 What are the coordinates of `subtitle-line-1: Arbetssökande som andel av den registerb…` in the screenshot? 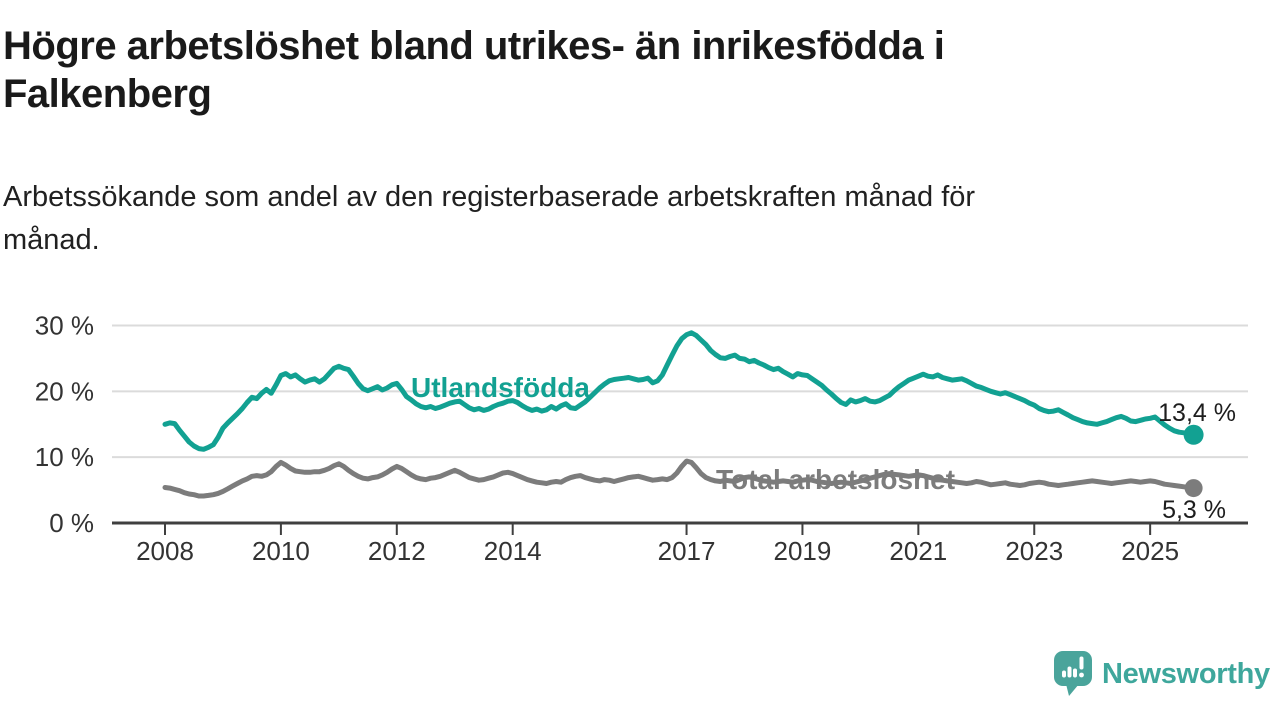 It's located at (489, 197).